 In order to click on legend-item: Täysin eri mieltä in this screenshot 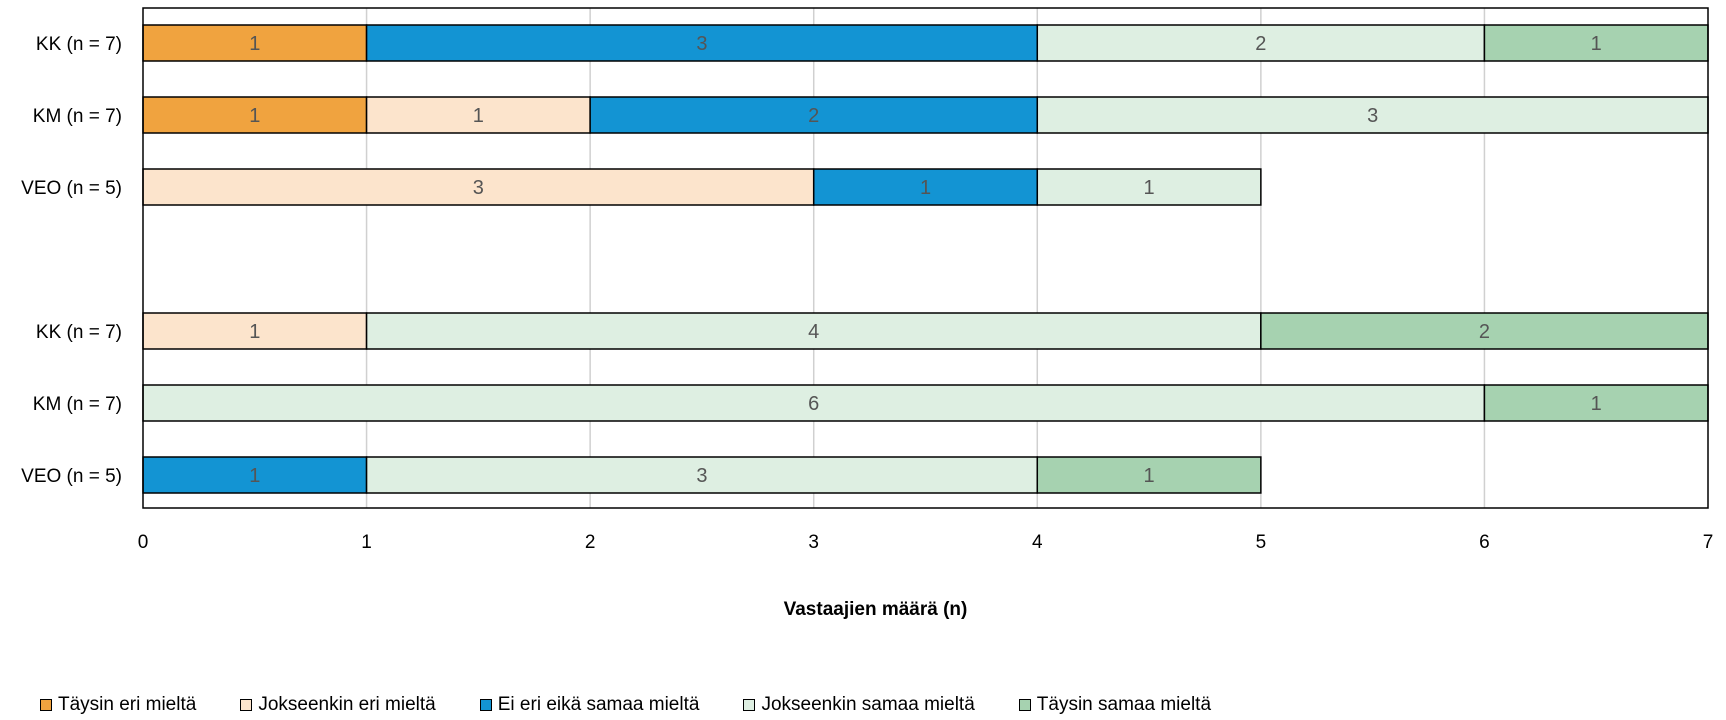, I will do `click(118, 705)`.